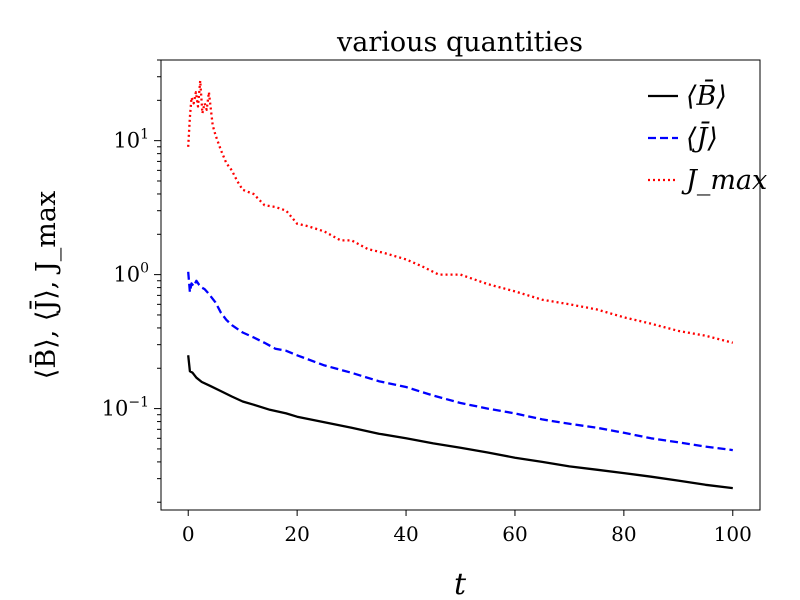 The height and width of the screenshot is (600, 800). What do you see at coordinates (188, 534) in the screenshot?
I see `x-tick-label: 0` at bounding box center [188, 534].